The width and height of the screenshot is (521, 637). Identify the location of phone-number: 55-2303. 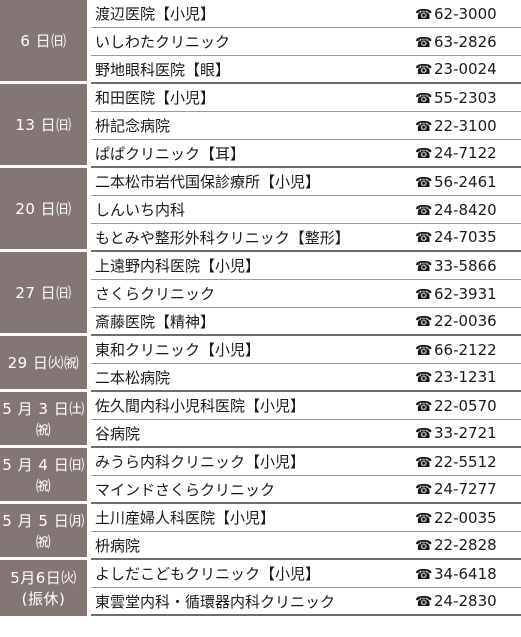
(465, 97).